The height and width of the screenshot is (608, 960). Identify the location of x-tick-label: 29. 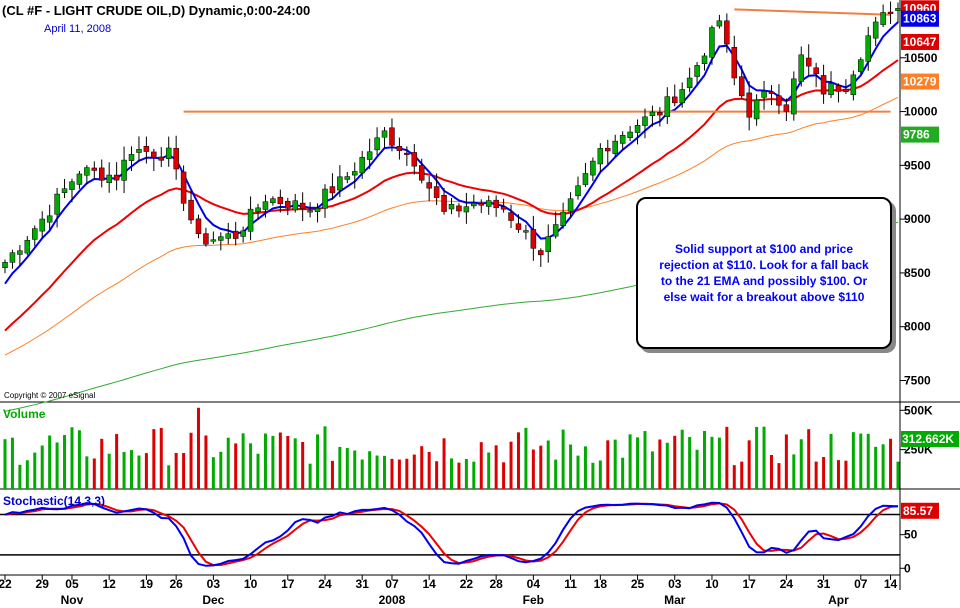
(43, 584).